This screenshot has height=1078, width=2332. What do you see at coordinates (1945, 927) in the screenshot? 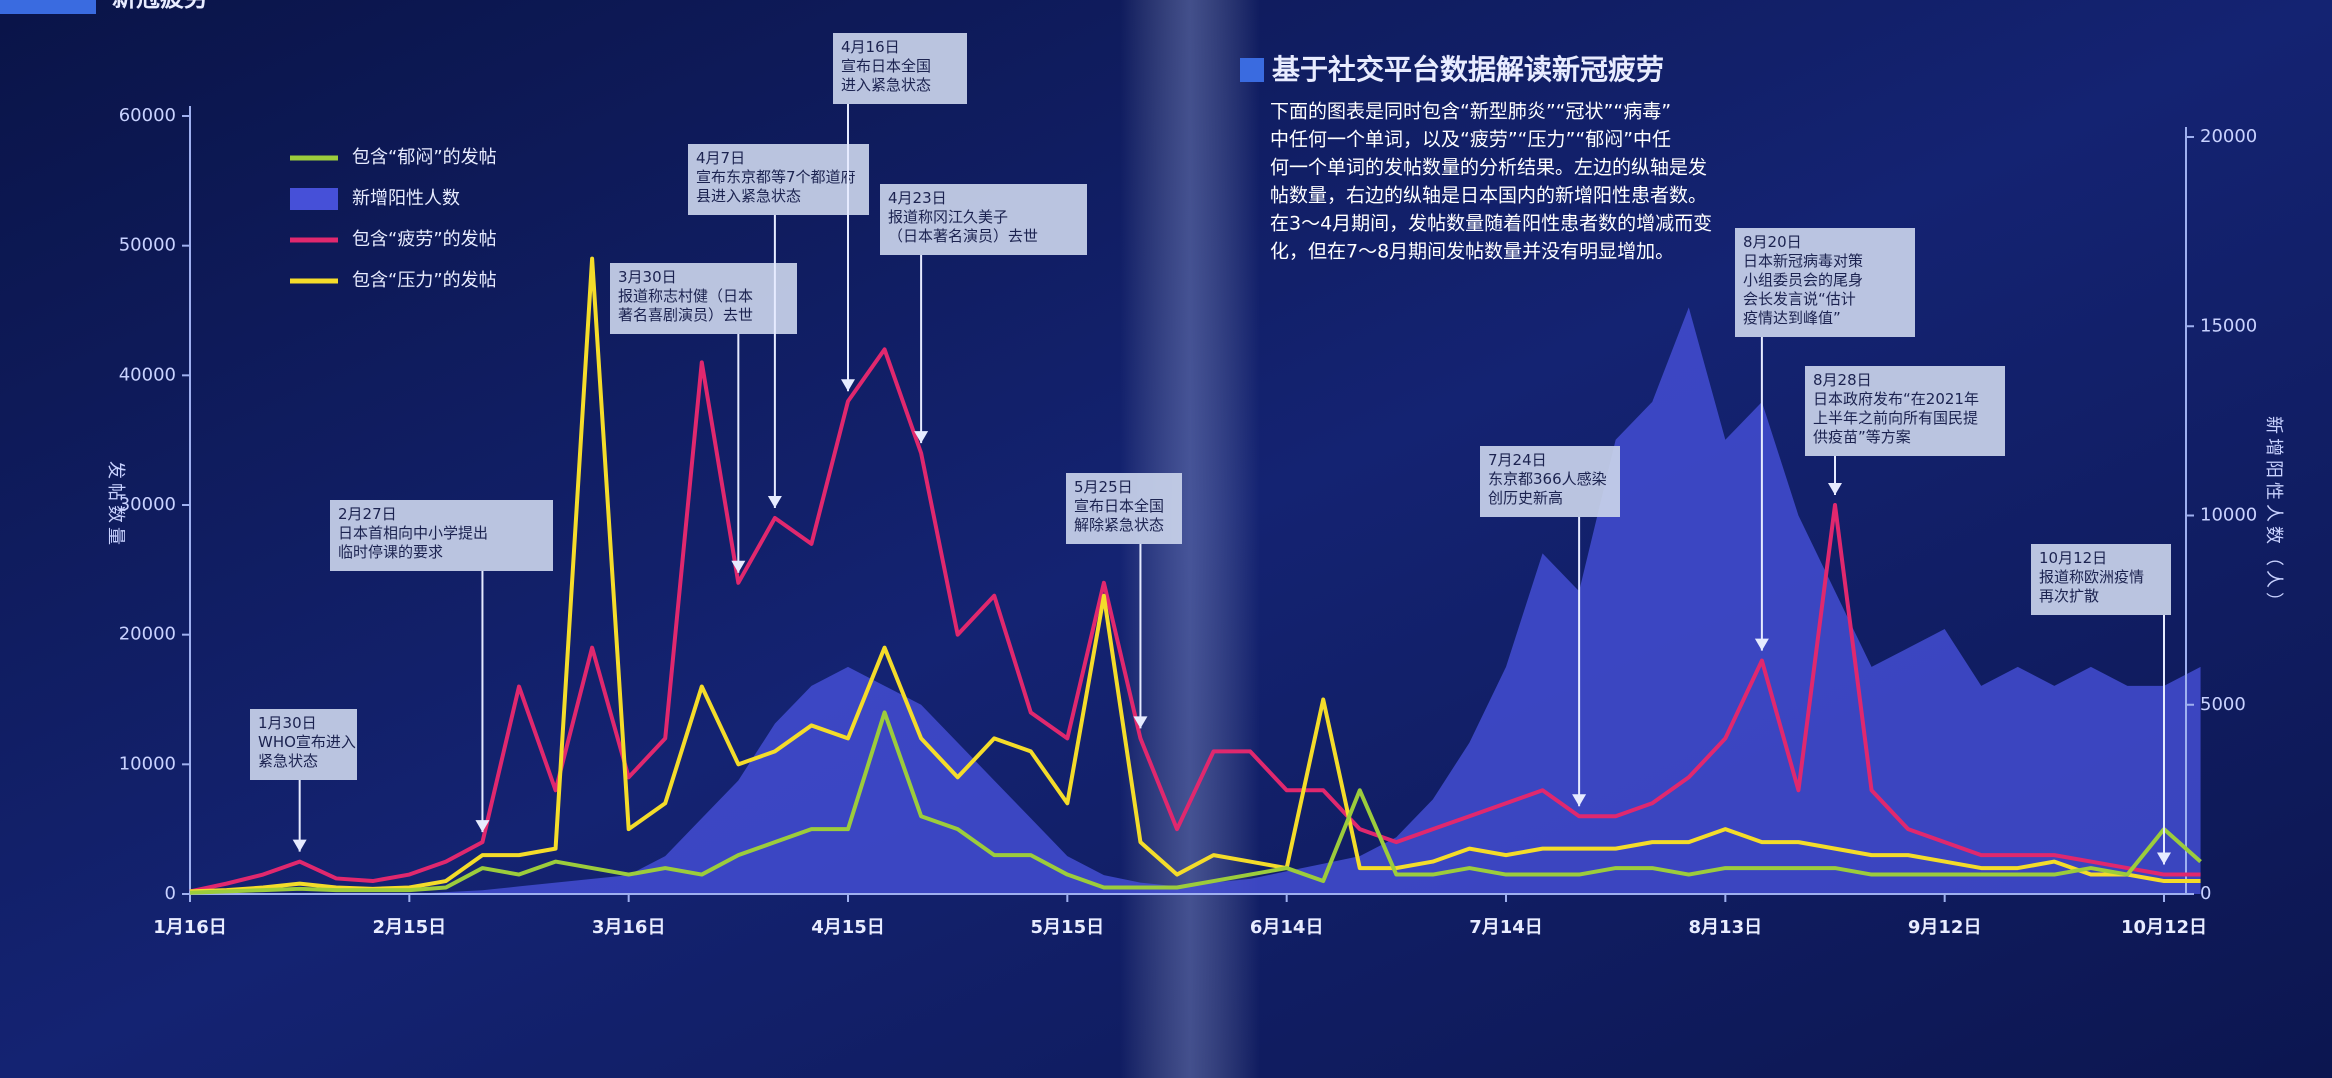
I see `x-tick-label: 9月12日` at bounding box center [1945, 927].